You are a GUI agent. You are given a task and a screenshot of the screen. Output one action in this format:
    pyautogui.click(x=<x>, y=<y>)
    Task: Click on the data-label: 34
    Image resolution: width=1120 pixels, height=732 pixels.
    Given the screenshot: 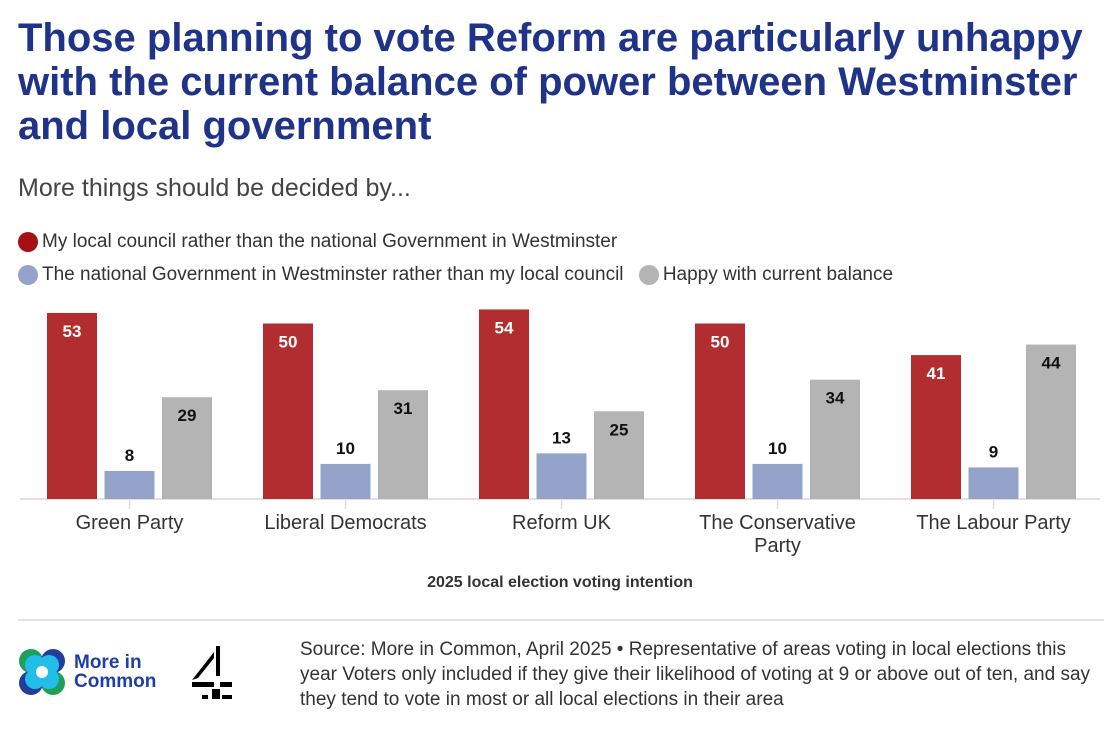 What is the action you would take?
    pyautogui.click(x=835, y=398)
    